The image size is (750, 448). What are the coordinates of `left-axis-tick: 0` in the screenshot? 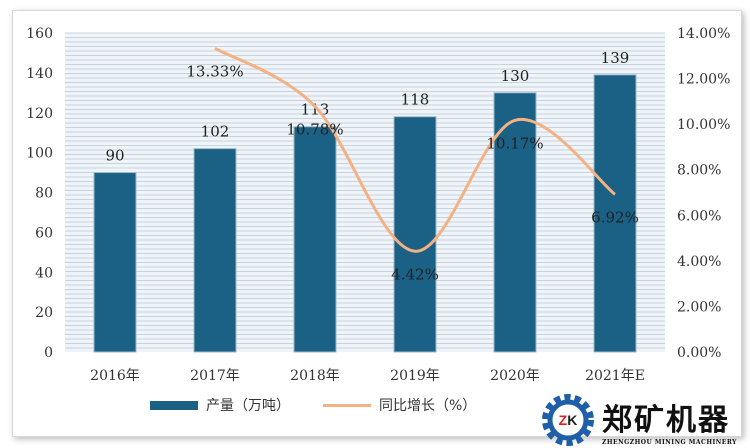 It's located at (48, 353).